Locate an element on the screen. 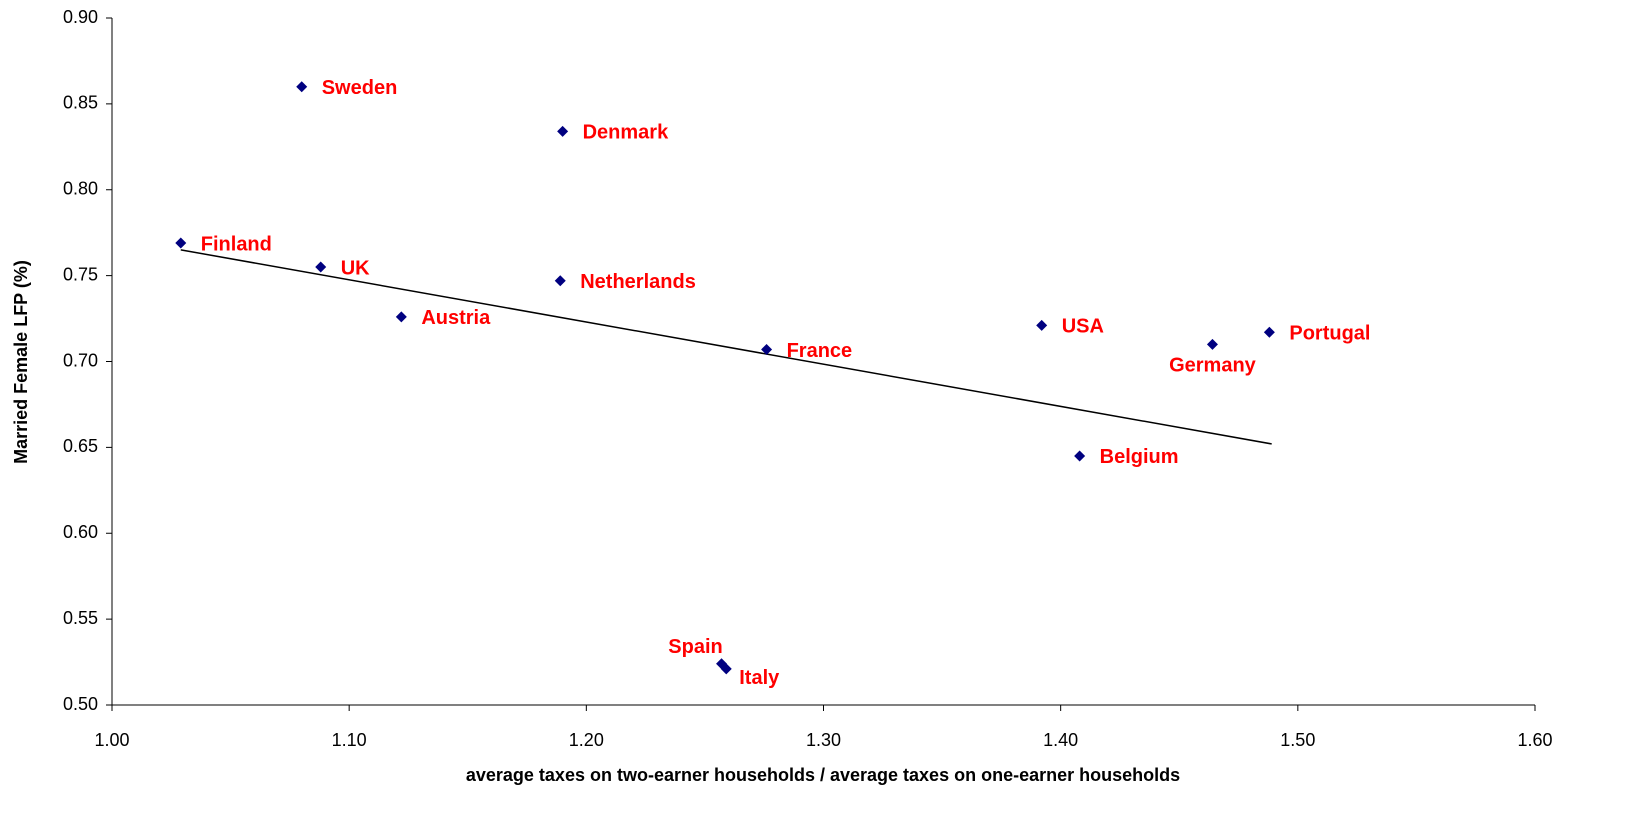  y-tick-label: 0.60 is located at coordinates (80, 532).